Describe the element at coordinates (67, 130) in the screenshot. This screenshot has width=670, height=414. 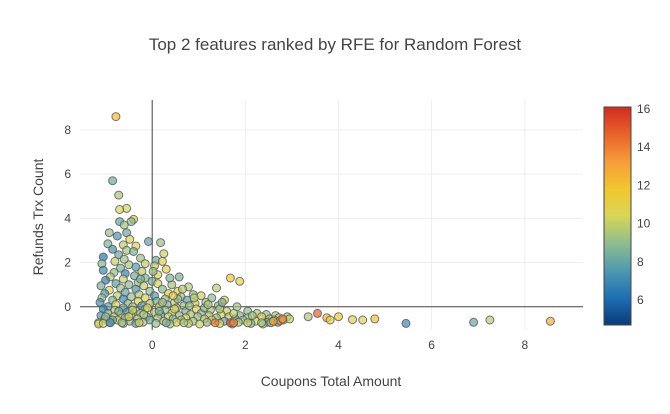
I see `y-tick-label: 8` at that location.